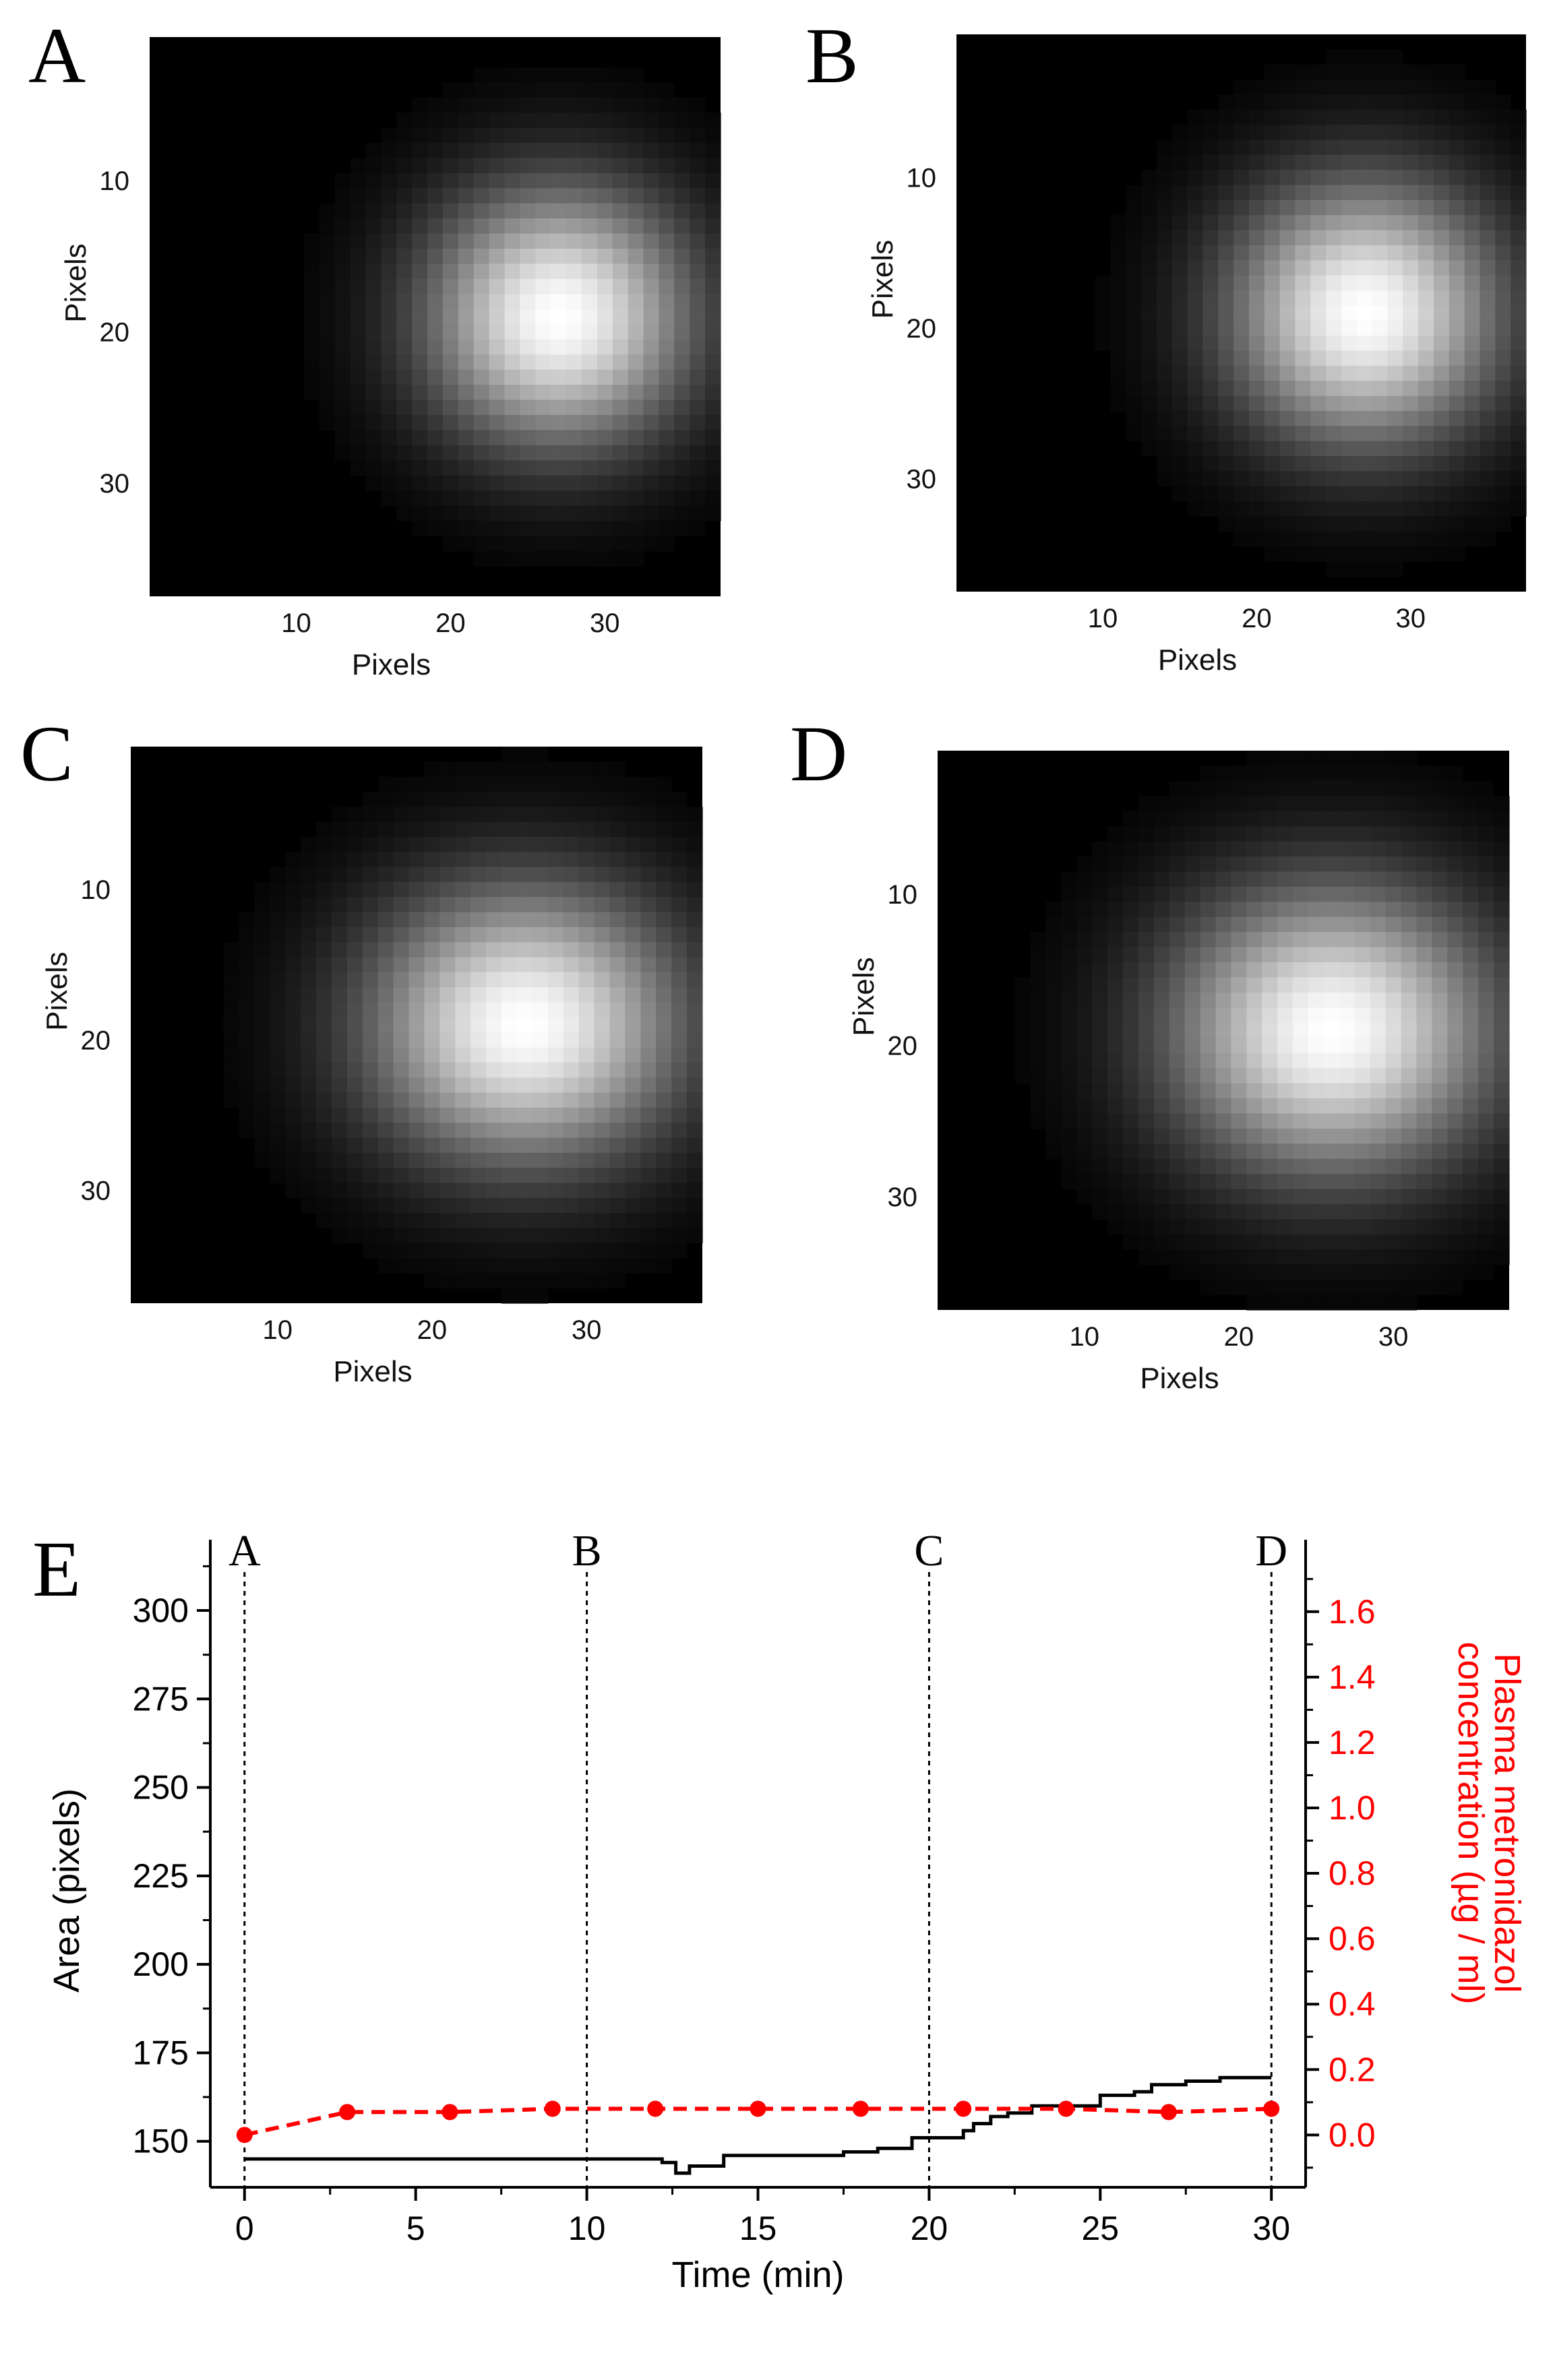 The image size is (1553, 2380). Describe the element at coordinates (1271, 2228) in the screenshot. I see `x-tick-label: 30` at that location.